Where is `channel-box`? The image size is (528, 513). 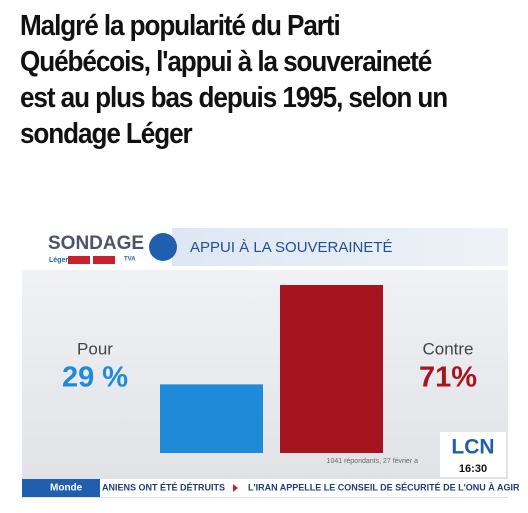 channel-box is located at coordinates (473, 454).